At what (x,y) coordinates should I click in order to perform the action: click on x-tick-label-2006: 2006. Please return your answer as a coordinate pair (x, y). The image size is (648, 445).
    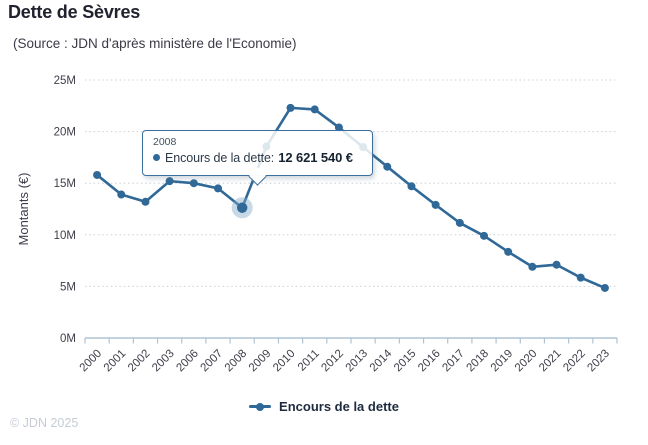
    Looking at the image, I should click on (187, 361).